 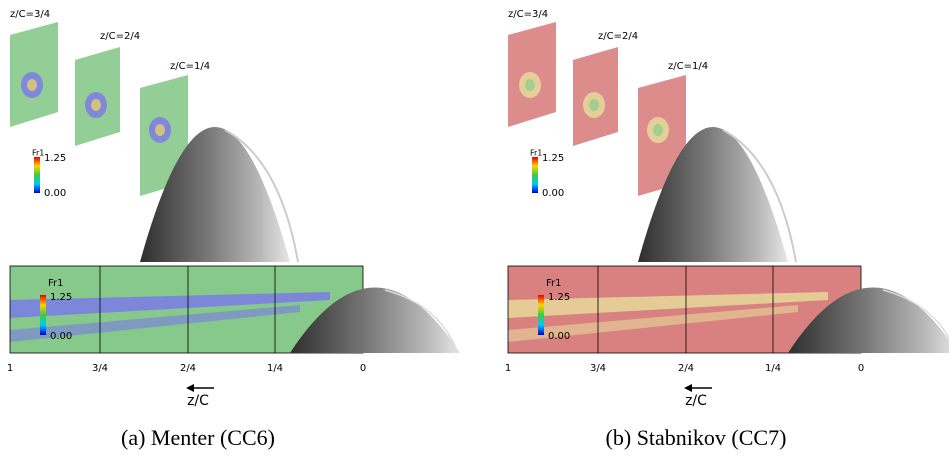 What do you see at coordinates (696, 437) in the screenshot?
I see `caption: (b) Stabnikov (CC7)` at bounding box center [696, 437].